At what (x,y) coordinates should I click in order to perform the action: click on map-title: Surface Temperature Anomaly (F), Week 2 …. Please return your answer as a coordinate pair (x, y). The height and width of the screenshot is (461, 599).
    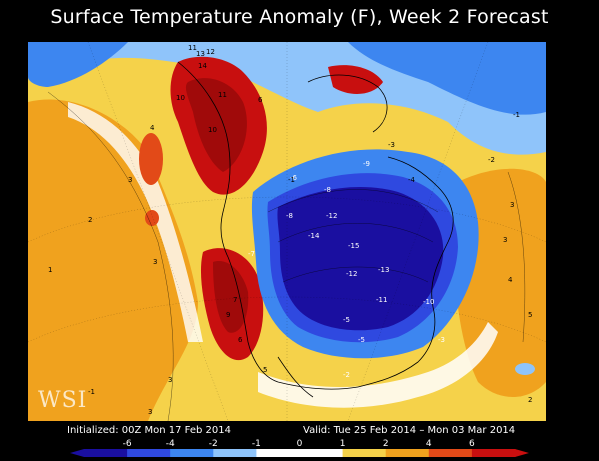
    Looking at the image, I should click on (299, 17).